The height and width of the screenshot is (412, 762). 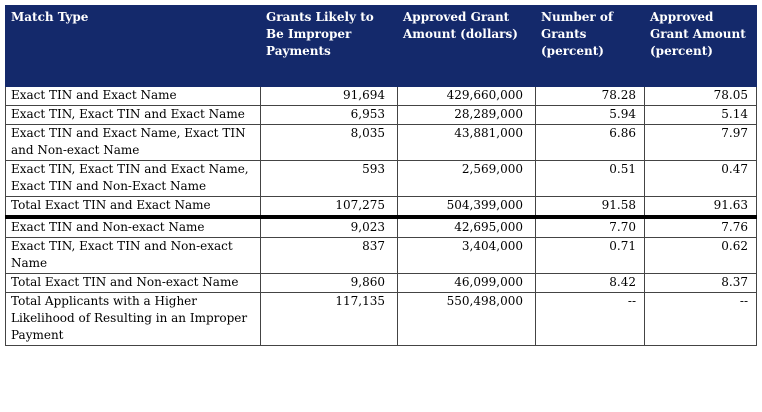 I want to click on cell-grants-pct: 0.71, so click(x=590, y=255).